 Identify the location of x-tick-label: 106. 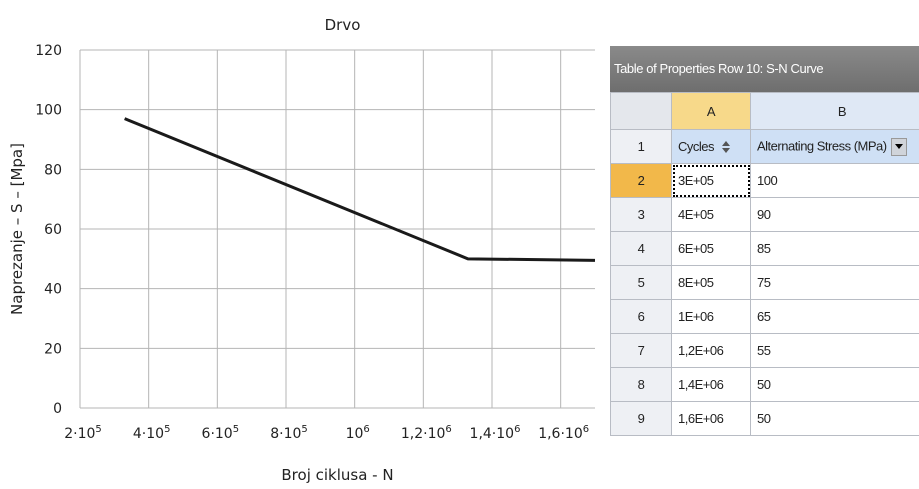
(358, 433).